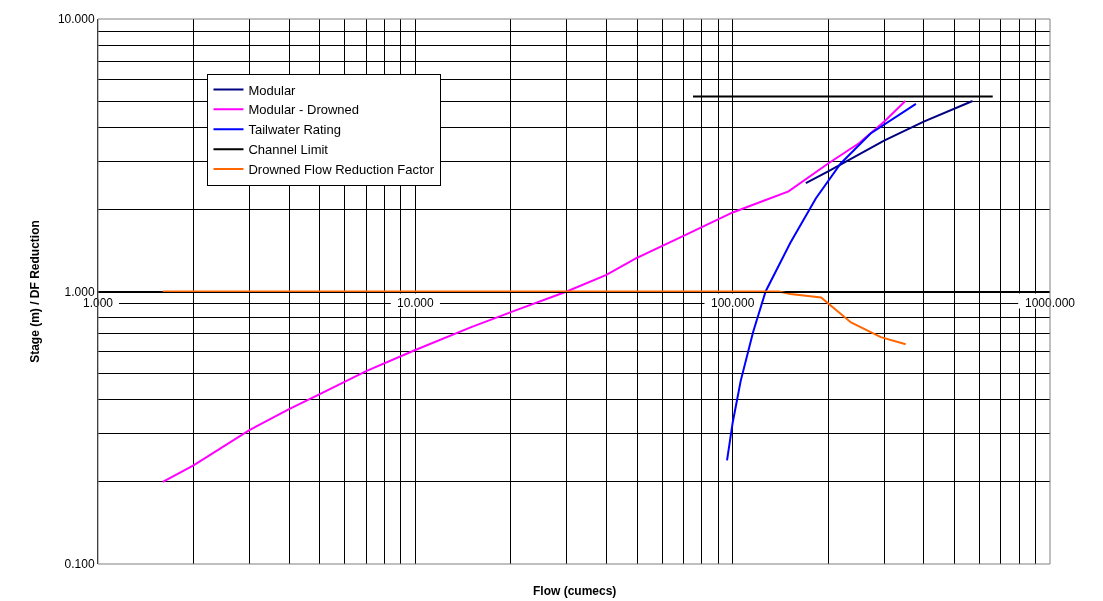 Image resolution: width=1103 pixels, height=601 pixels. What do you see at coordinates (35, 291) in the screenshot?
I see `y-axis-title: Stage (m) / DF Reduction` at bounding box center [35, 291].